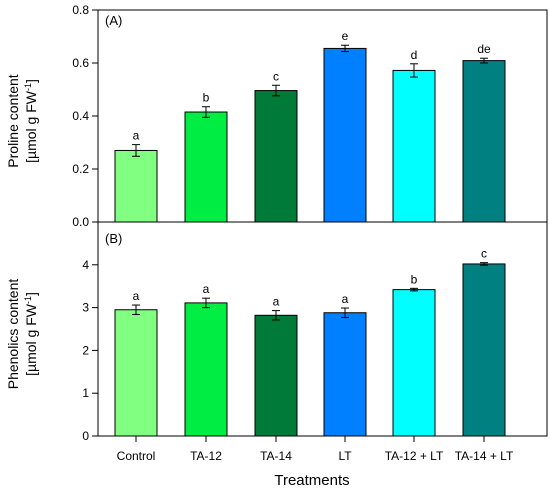 This screenshot has width=550, height=491. What do you see at coordinates (85, 265) in the screenshot?
I see `y-tick-label: 4` at bounding box center [85, 265].